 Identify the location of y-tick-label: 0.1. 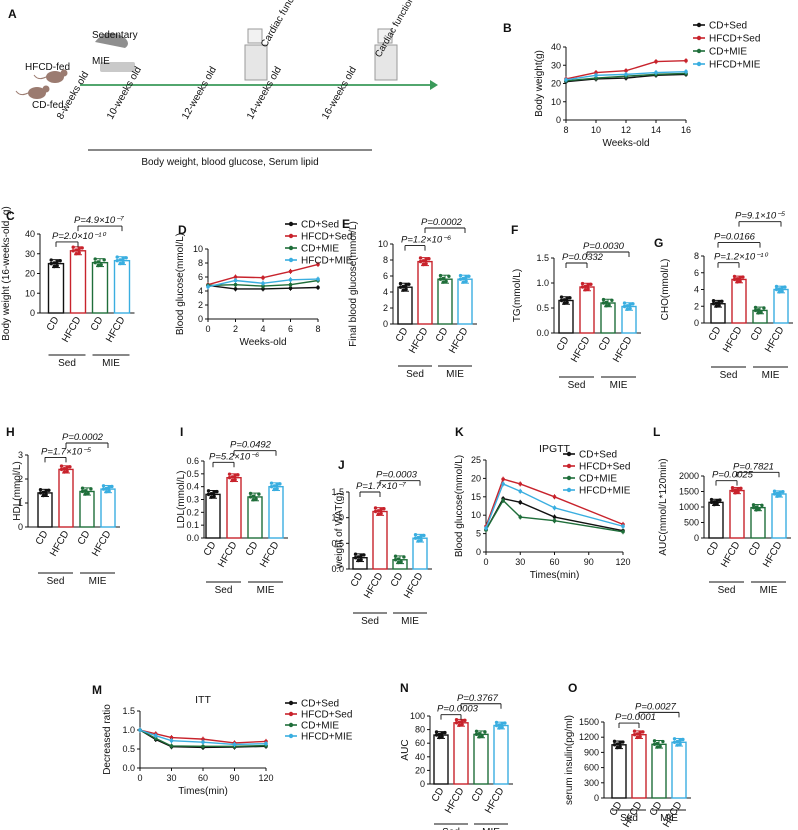
(192, 525).